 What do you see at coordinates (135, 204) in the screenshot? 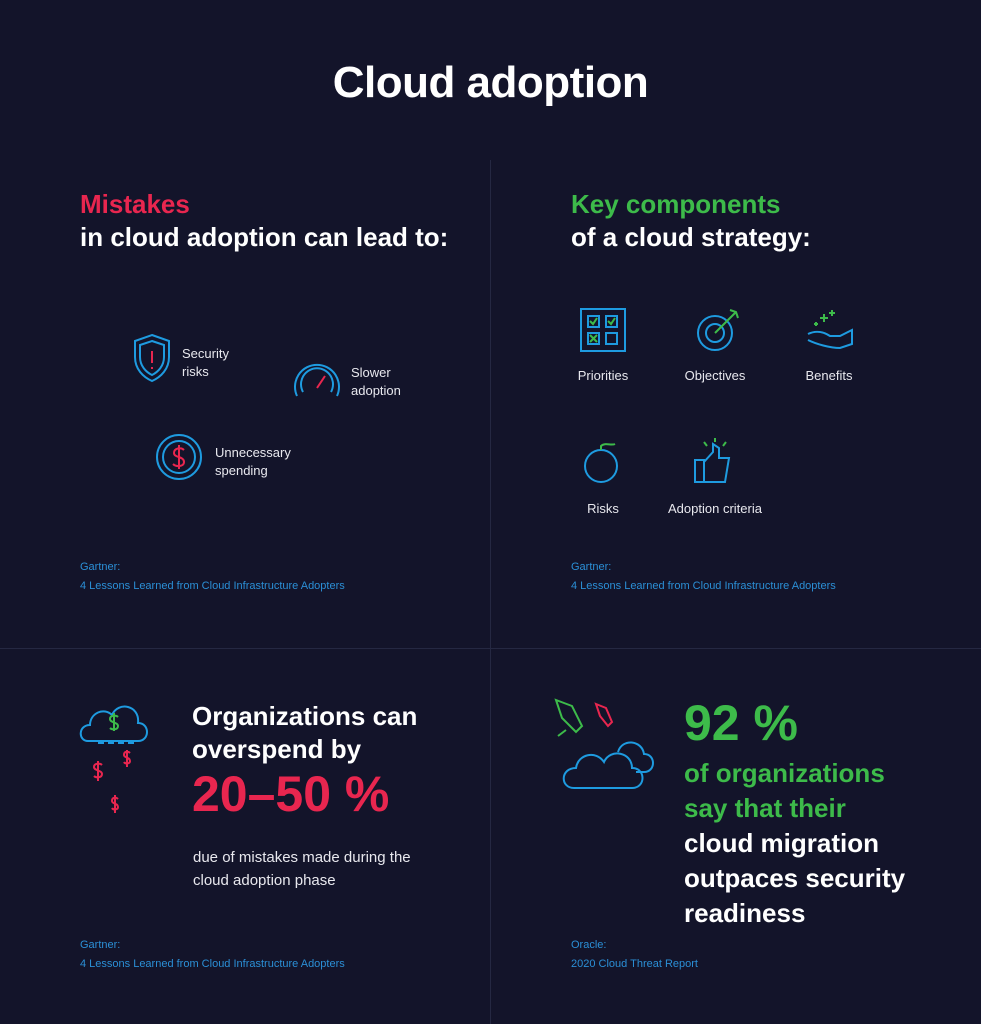
I see `heading-highlight: Mistakes` at bounding box center [135, 204].